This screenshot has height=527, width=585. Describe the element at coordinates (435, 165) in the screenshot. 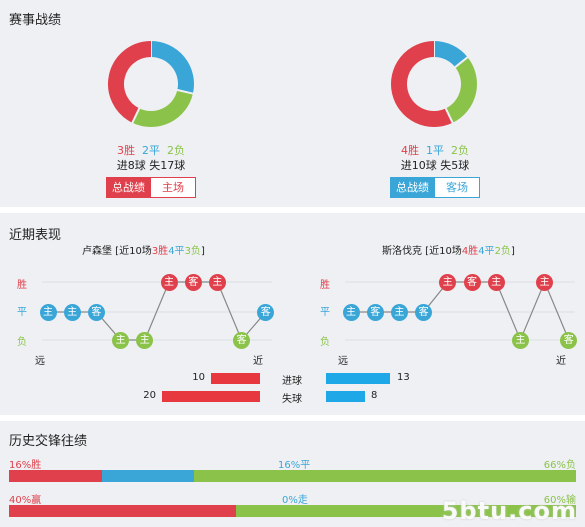

I see `right-goals: 进10球 失5球` at that location.